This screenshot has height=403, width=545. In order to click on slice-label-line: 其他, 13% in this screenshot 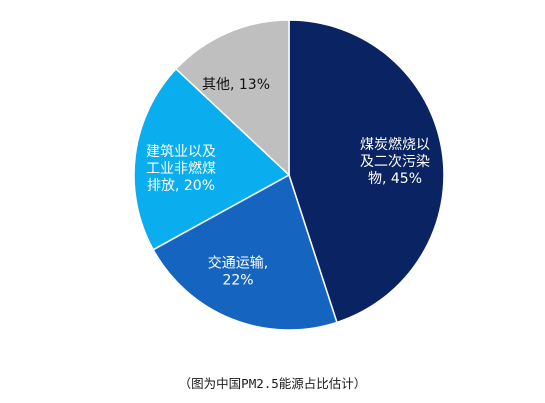, I will do `click(236, 85)`.